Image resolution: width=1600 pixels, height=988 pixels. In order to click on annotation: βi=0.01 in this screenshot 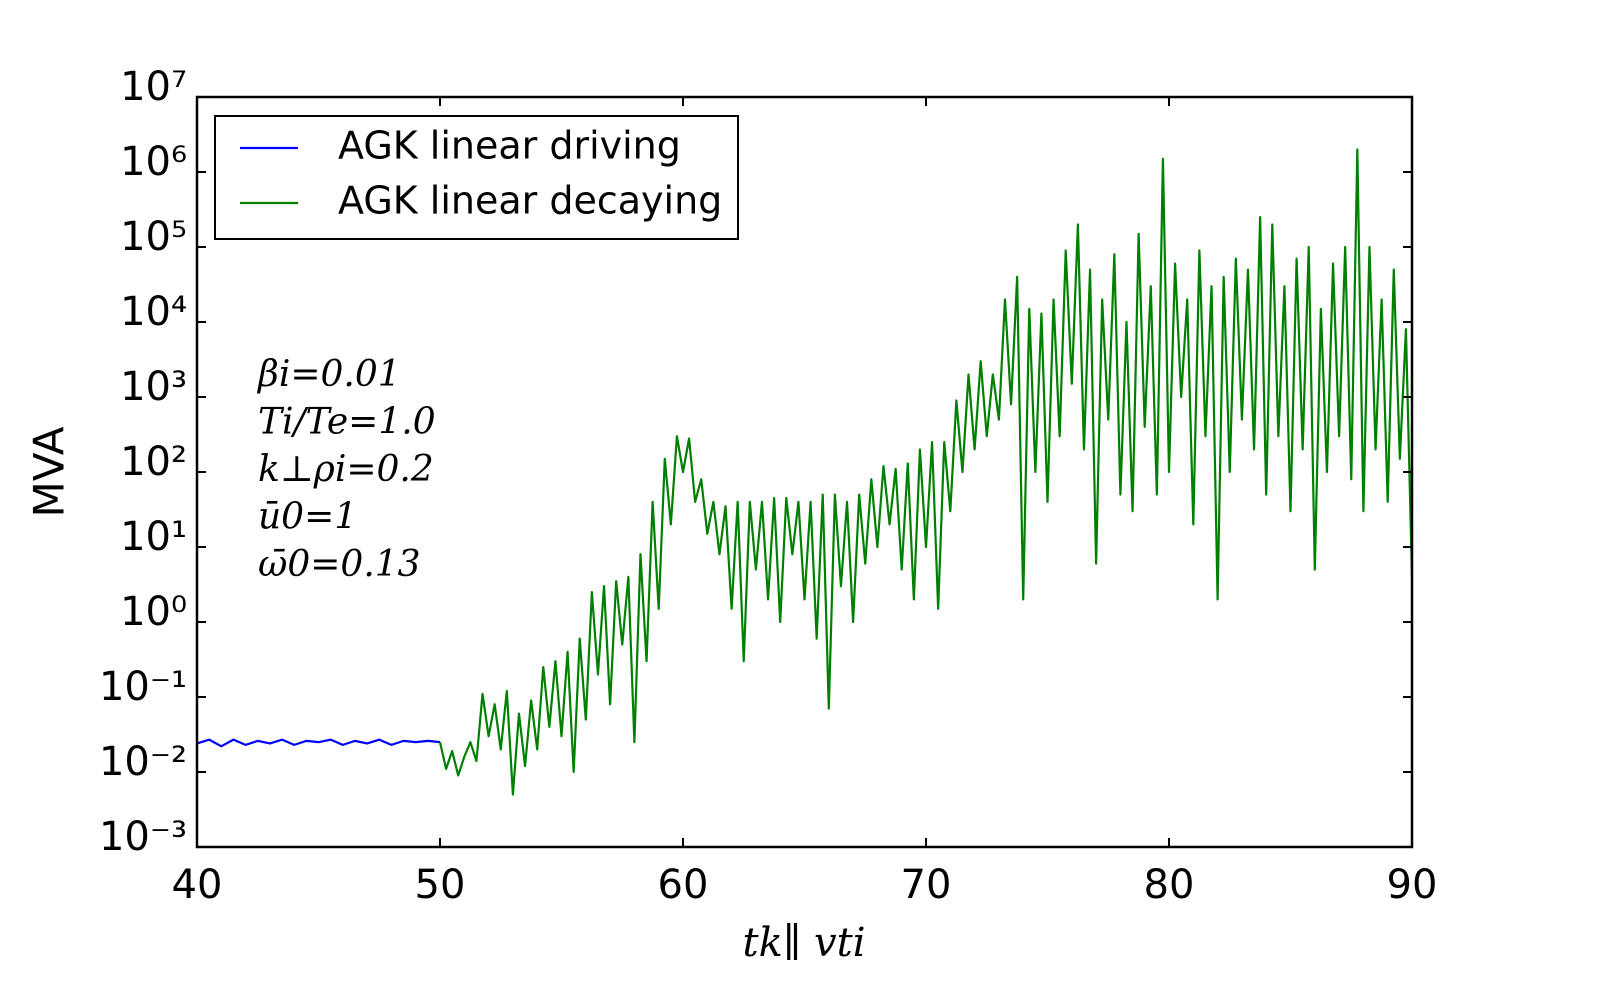, I will do `click(328, 374)`.